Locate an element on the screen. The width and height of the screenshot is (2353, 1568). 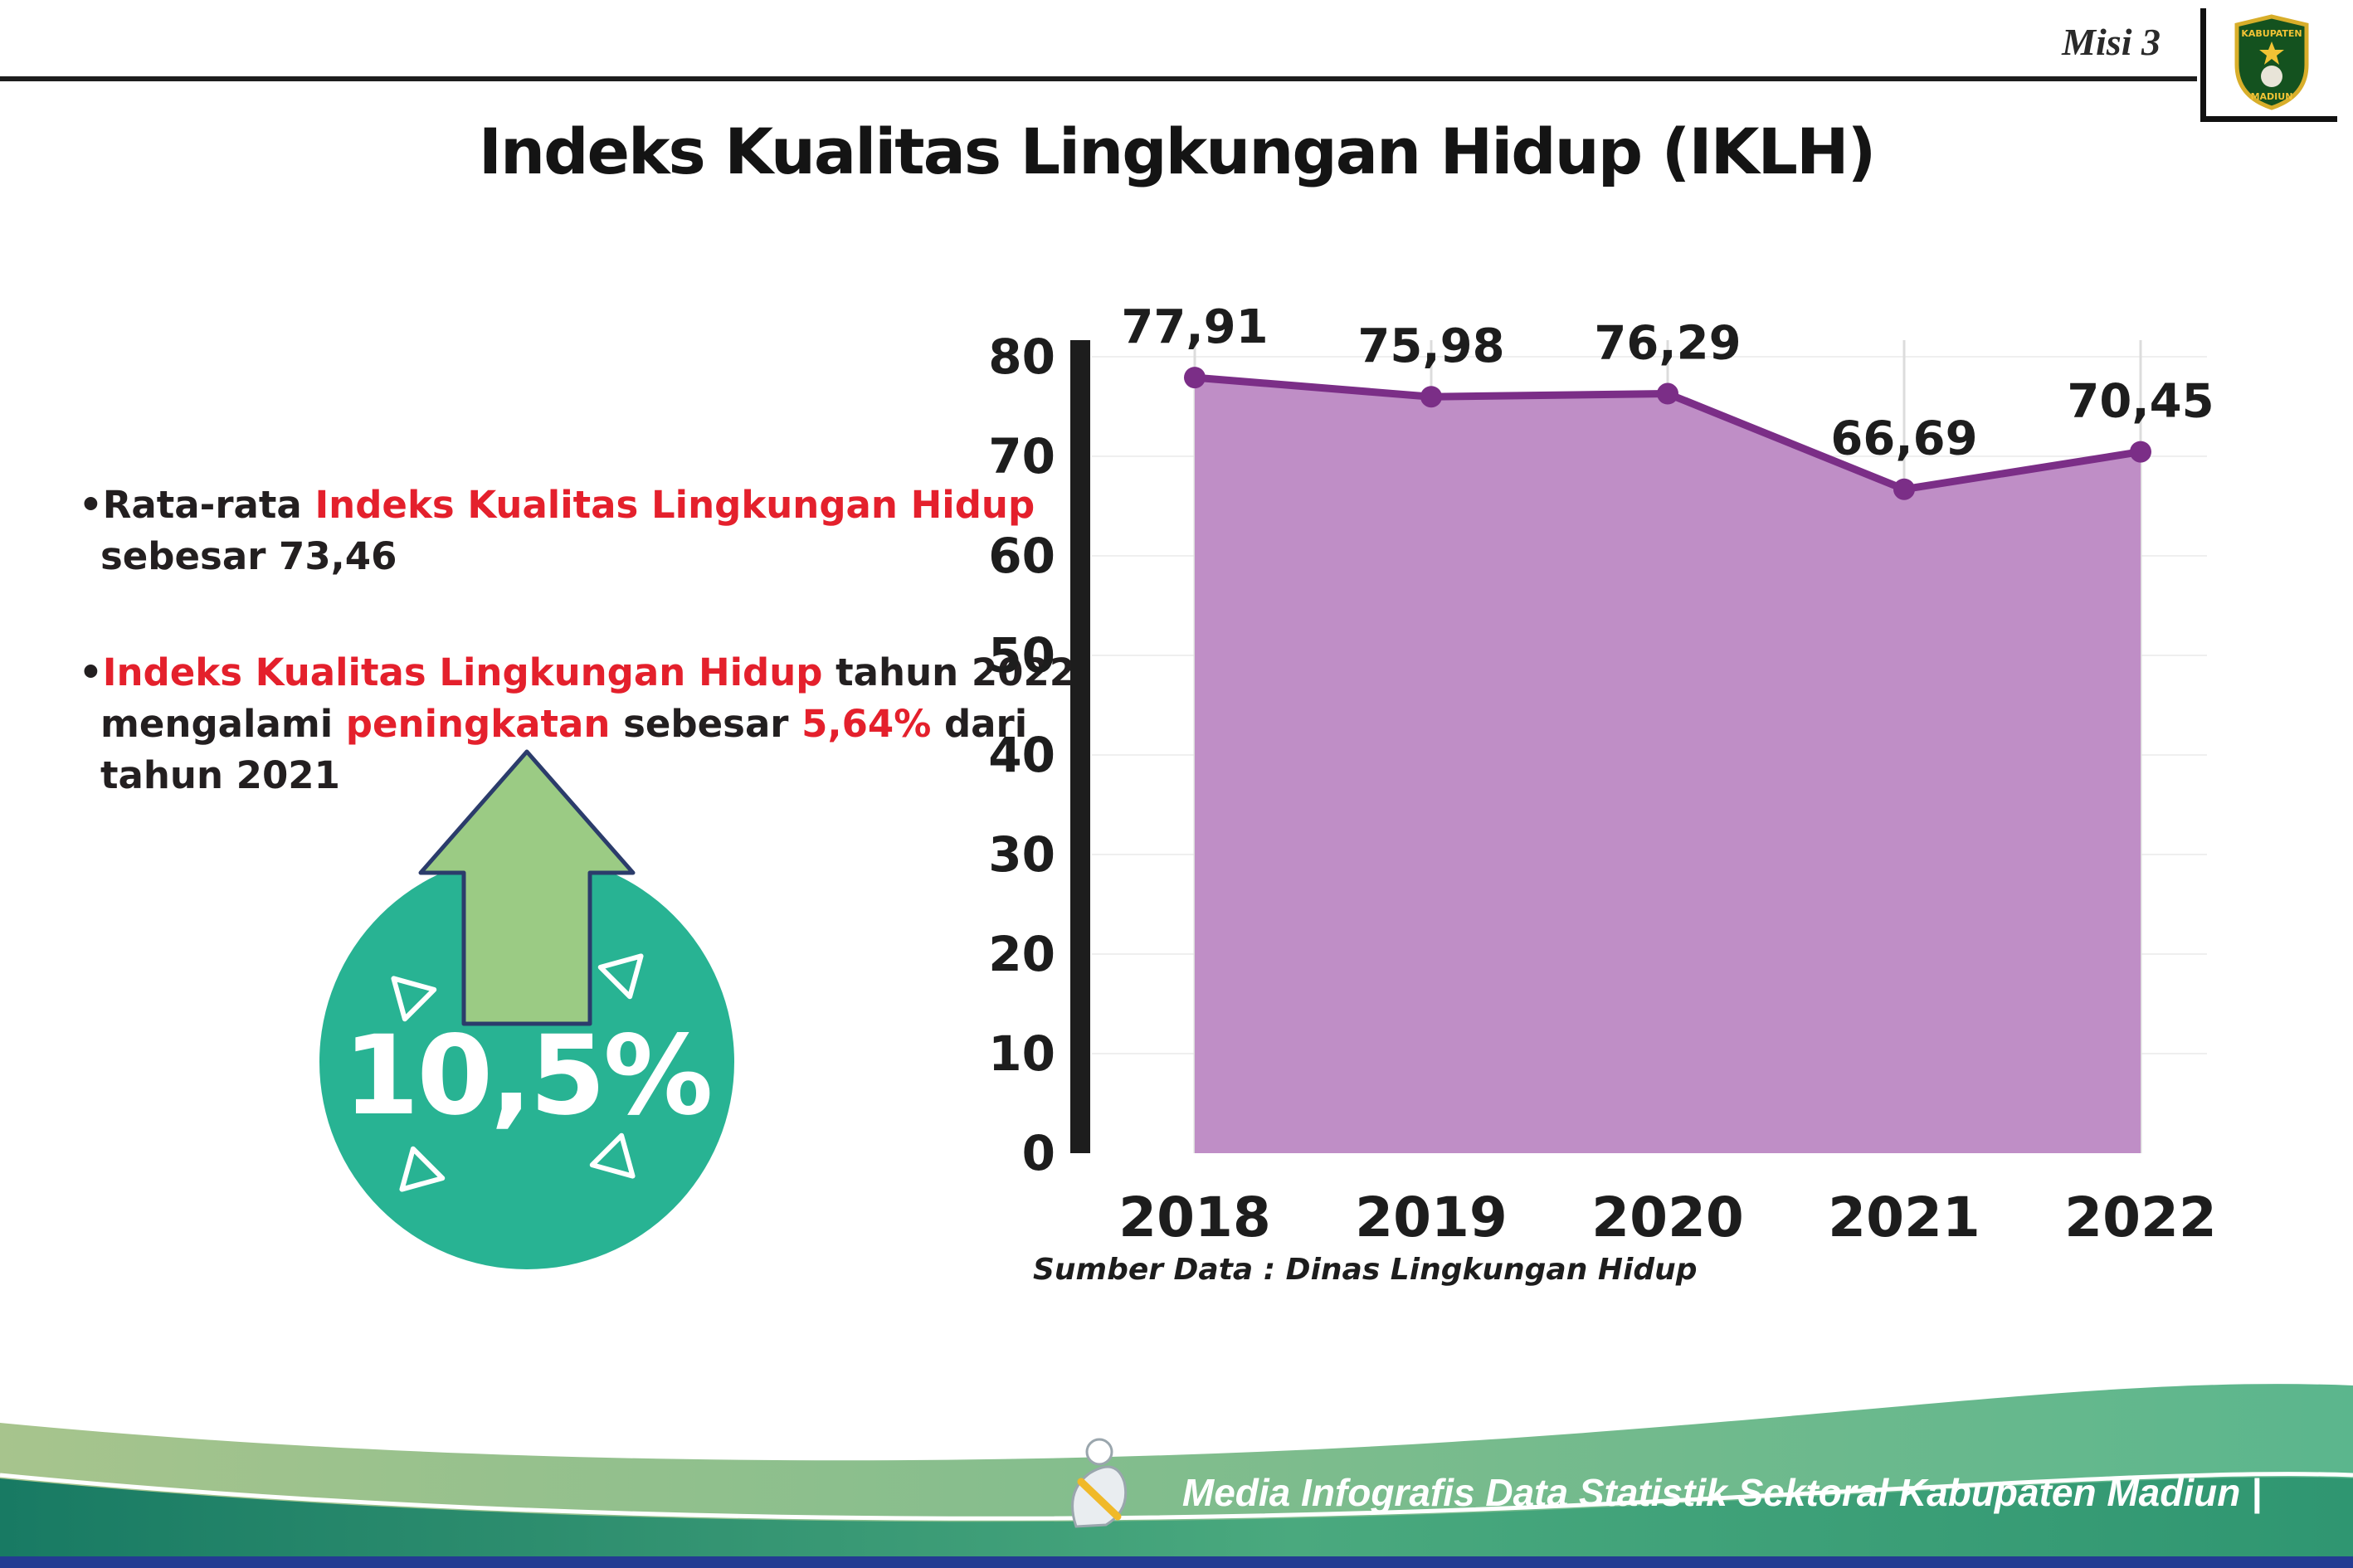
footer-wave is located at coordinates (1176, 1476).